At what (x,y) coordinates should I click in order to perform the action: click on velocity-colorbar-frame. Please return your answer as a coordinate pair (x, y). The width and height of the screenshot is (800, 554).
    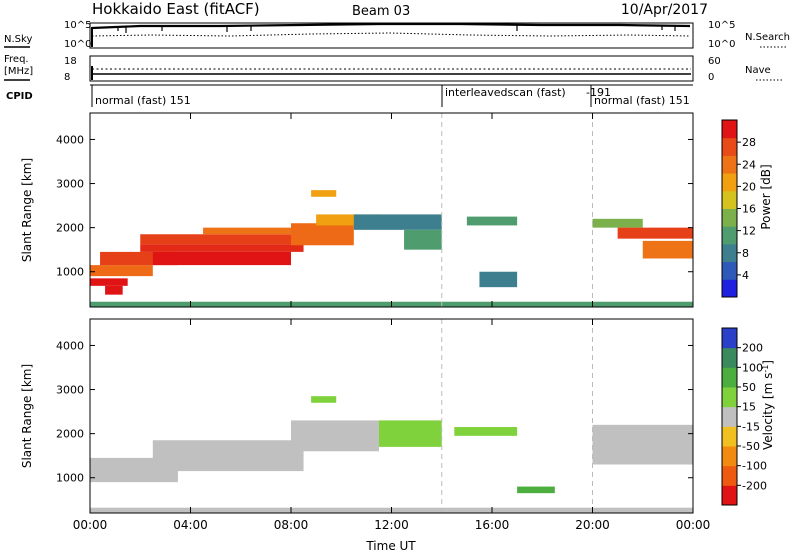
    Looking at the image, I should click on (729, 416).